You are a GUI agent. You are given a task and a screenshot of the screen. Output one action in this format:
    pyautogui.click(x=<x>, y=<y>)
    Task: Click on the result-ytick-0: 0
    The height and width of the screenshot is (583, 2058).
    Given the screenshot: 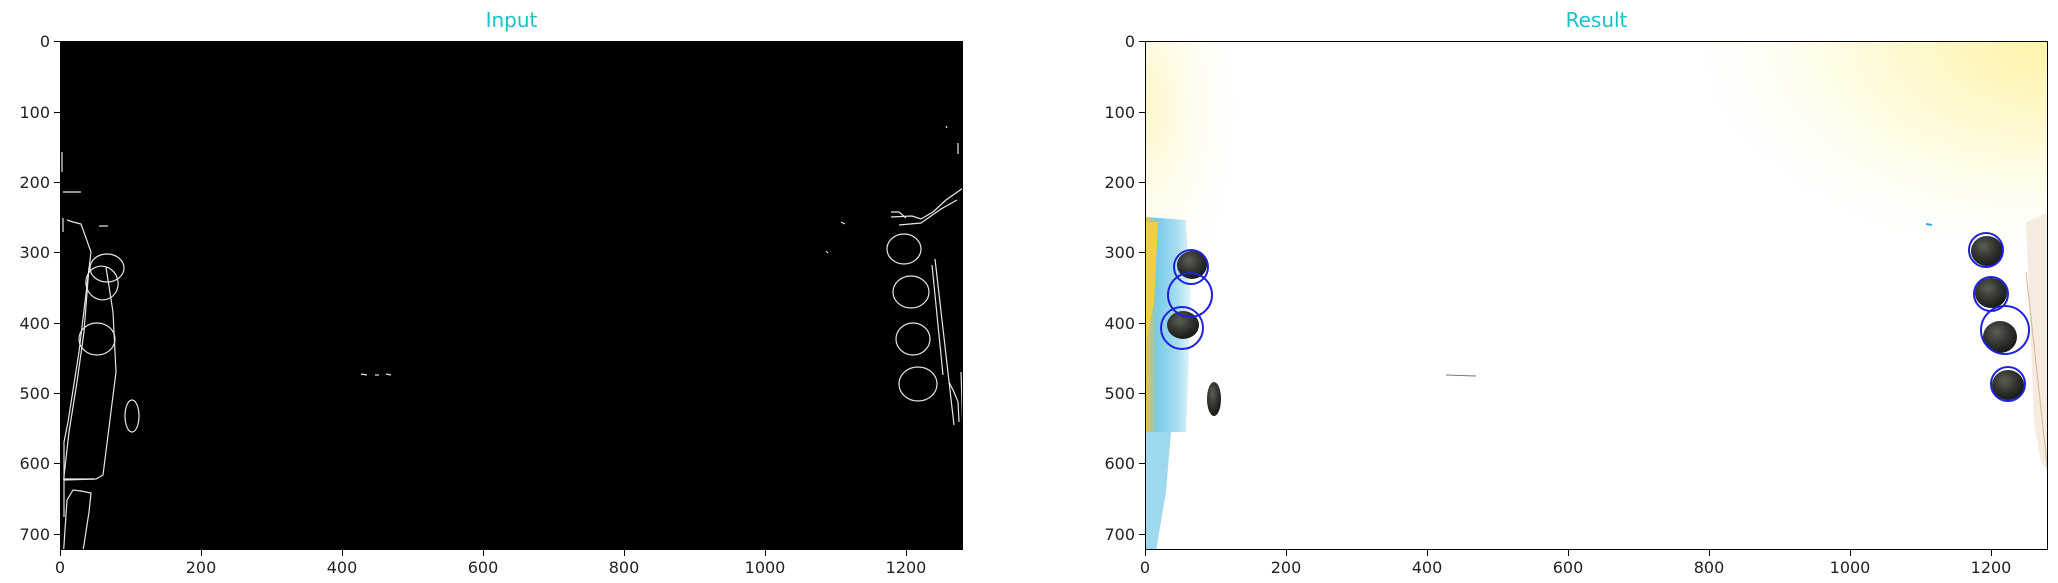 What is the action you would take?
    pyautogui.click(x=1120, y=41)
    